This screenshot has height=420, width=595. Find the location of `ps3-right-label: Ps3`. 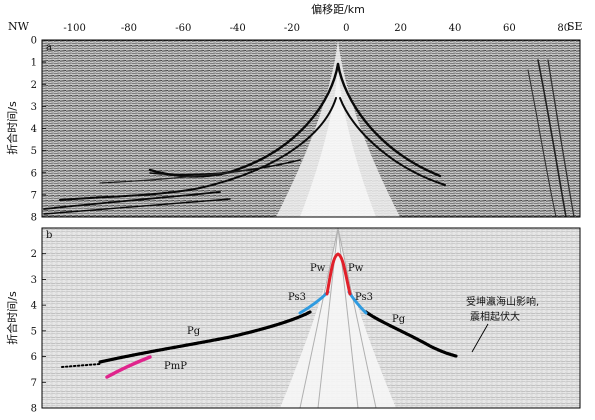

ps3-right-label: Ps3 is located at coordinates (364, 297).